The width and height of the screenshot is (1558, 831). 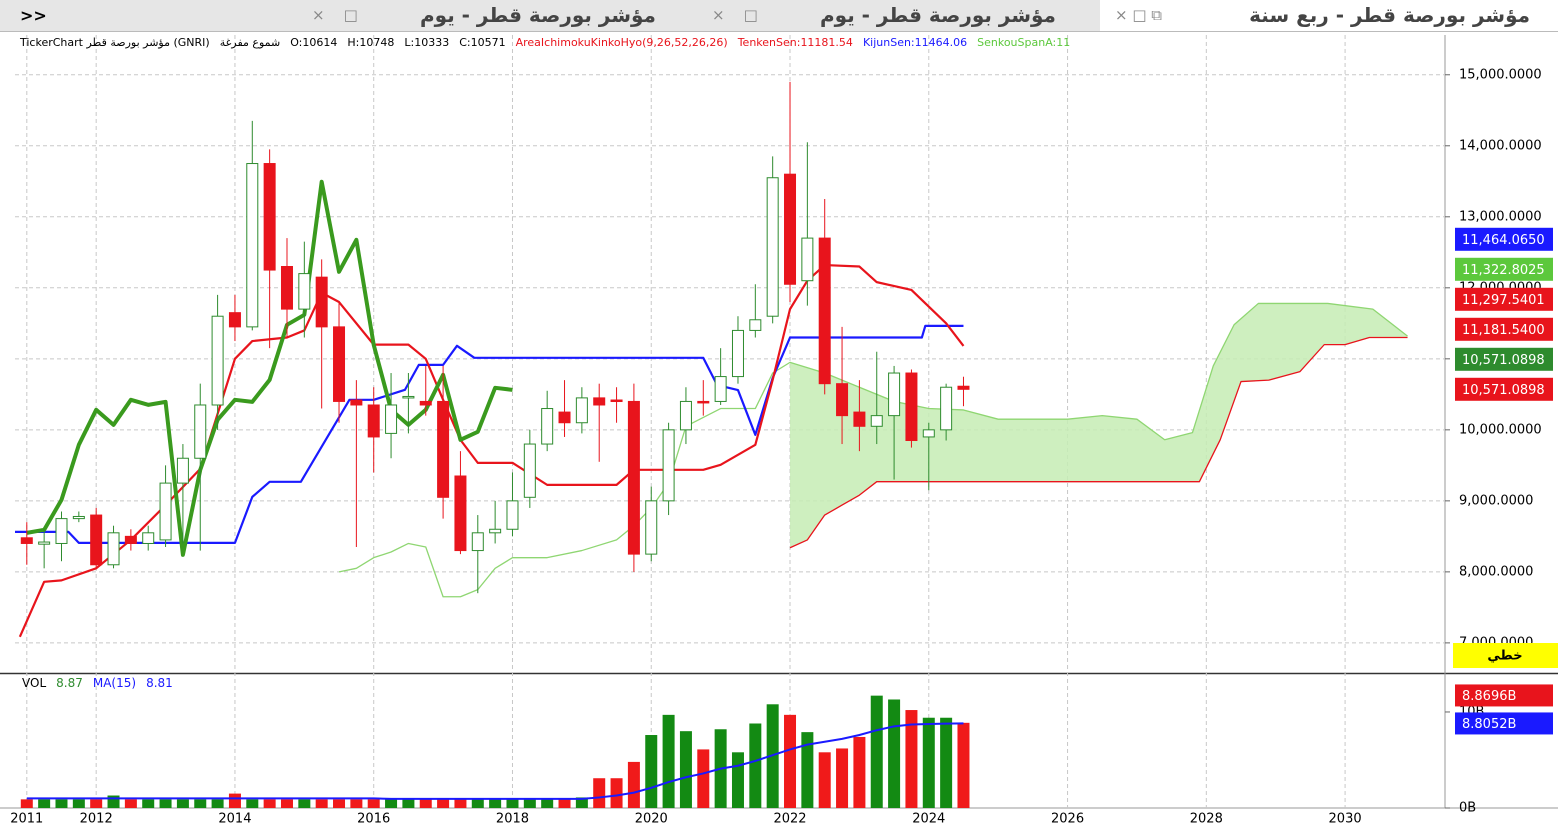 I want to click on legend-item: TickerChart مؤشر بورصة قطر (GNRI), so click(x=115, y=42).